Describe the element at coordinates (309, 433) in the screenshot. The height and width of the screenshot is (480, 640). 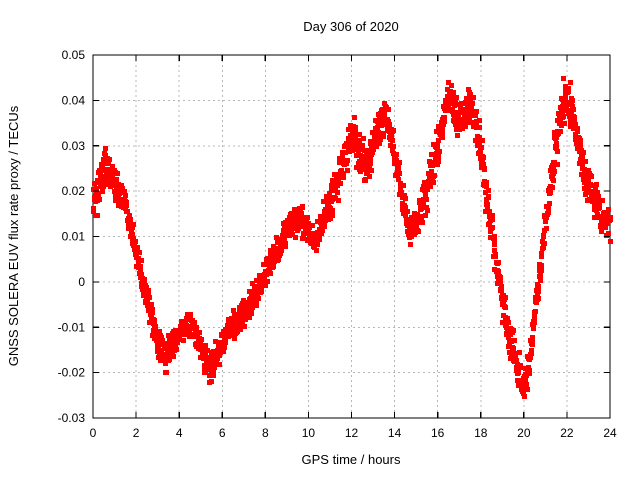
I see `x-tick-label: 10` at that location.